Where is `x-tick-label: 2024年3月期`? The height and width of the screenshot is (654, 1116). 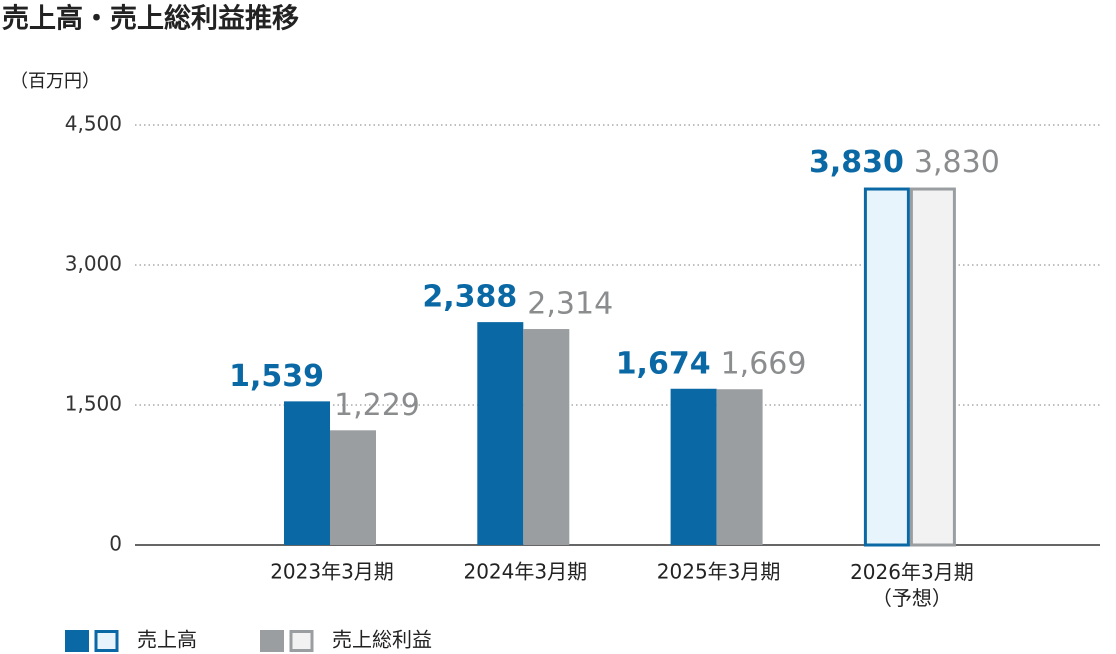 x-tick-label: 2024年3月期 is located at coordinates (525, 572).